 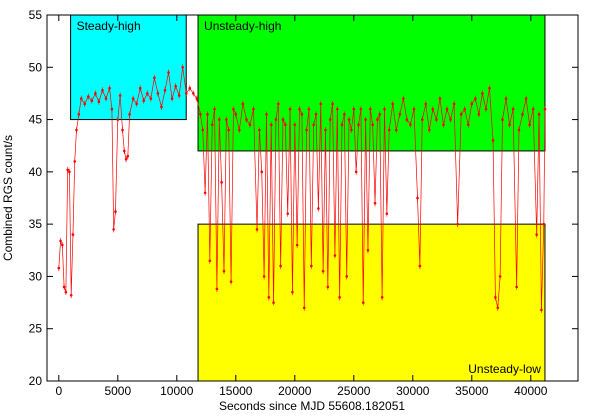 What do you see at coordinates (472, 391) in the screenshot?
I see `x-tick-label: 35000` at bounding box center [472, 391].